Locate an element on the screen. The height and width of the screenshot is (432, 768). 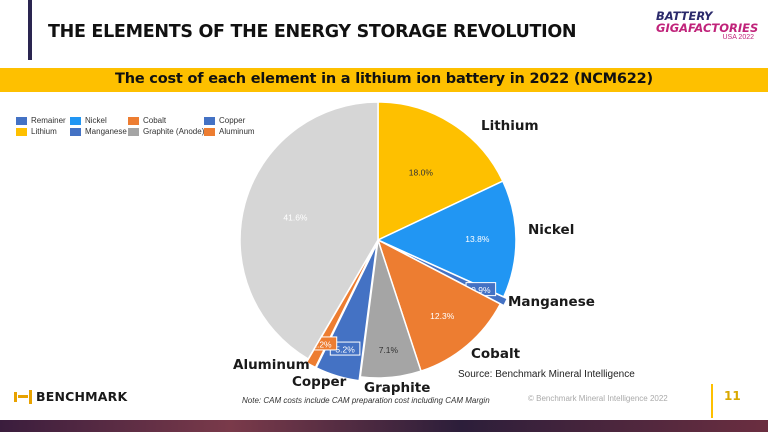
legend-item: Aluminum is located at coordinates (229, 131).